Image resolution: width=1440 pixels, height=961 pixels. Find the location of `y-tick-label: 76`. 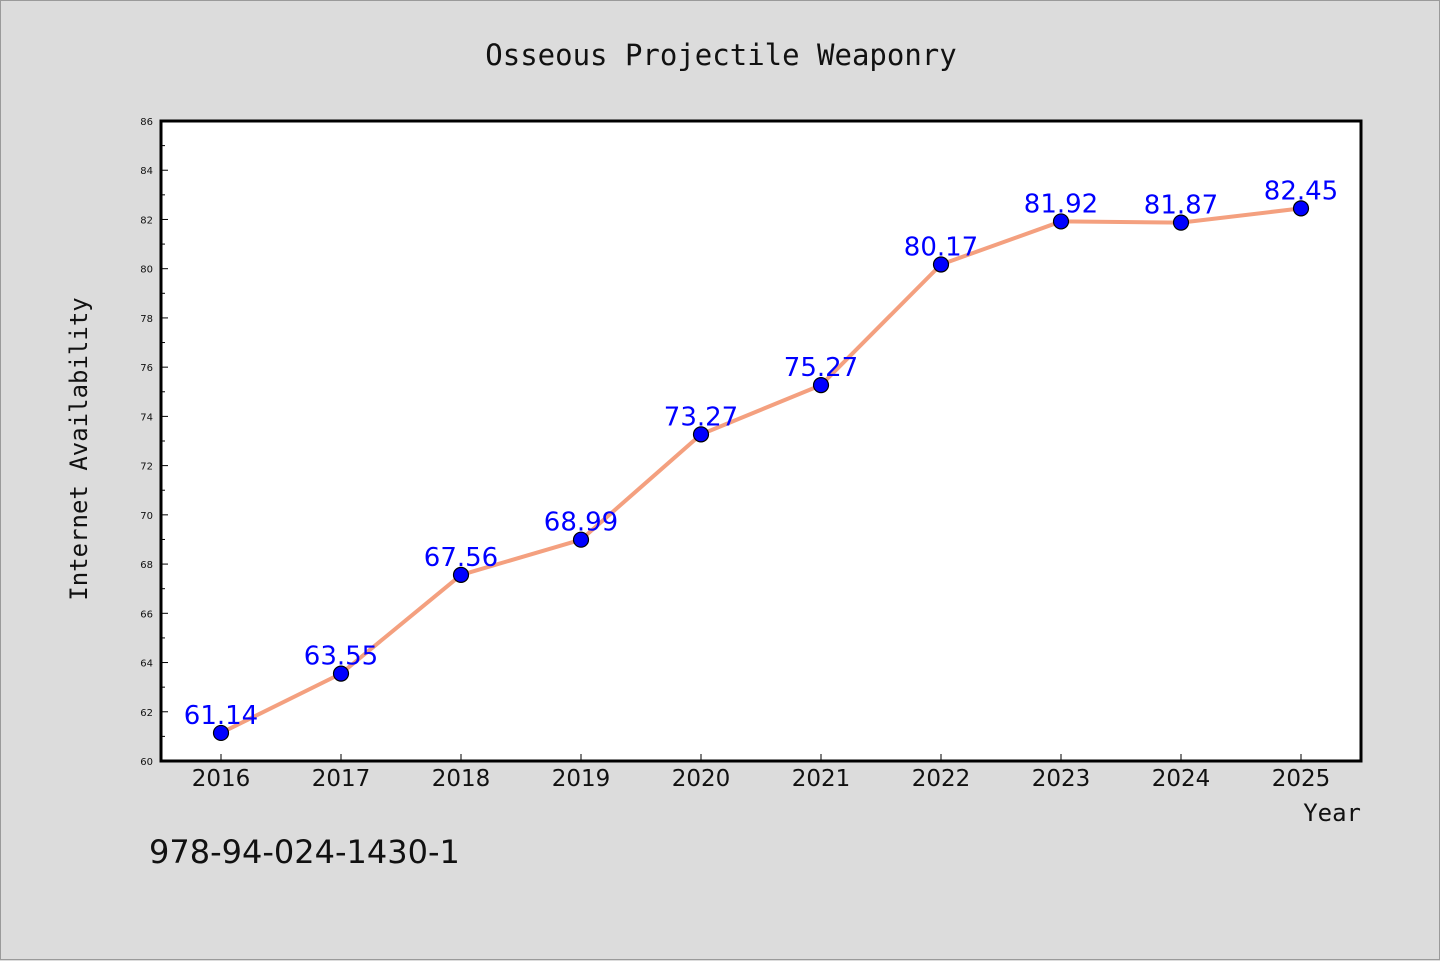

y-tick-label: 76 is located at coordinates (146, 368).